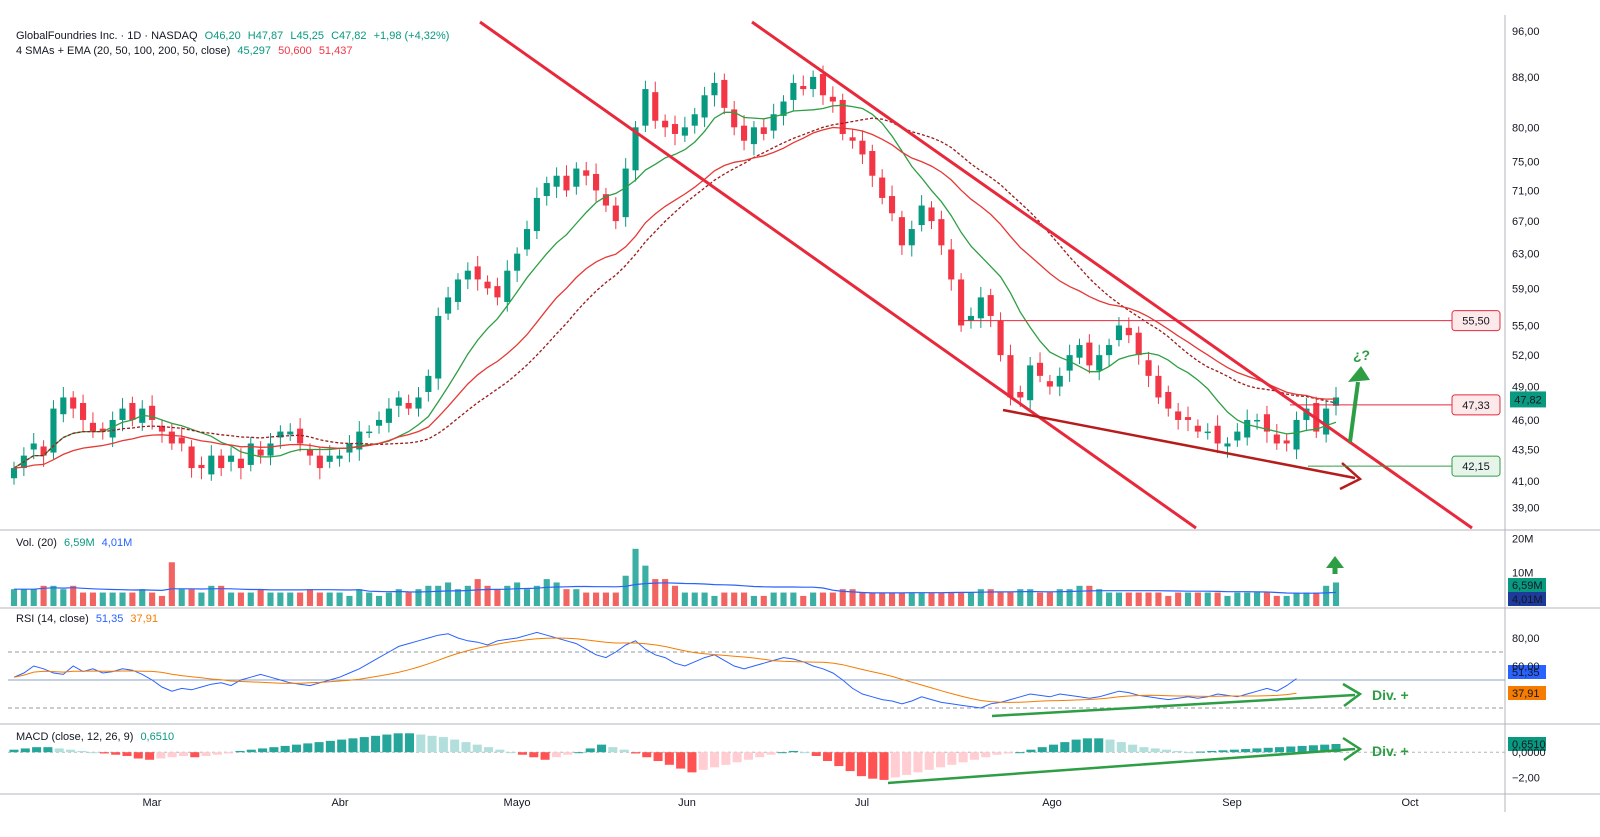  What do you see at coordinates (1522, 573) in the screenshot?
I see `volume-tick-1: 10M` at bounding box center [1522, 573].